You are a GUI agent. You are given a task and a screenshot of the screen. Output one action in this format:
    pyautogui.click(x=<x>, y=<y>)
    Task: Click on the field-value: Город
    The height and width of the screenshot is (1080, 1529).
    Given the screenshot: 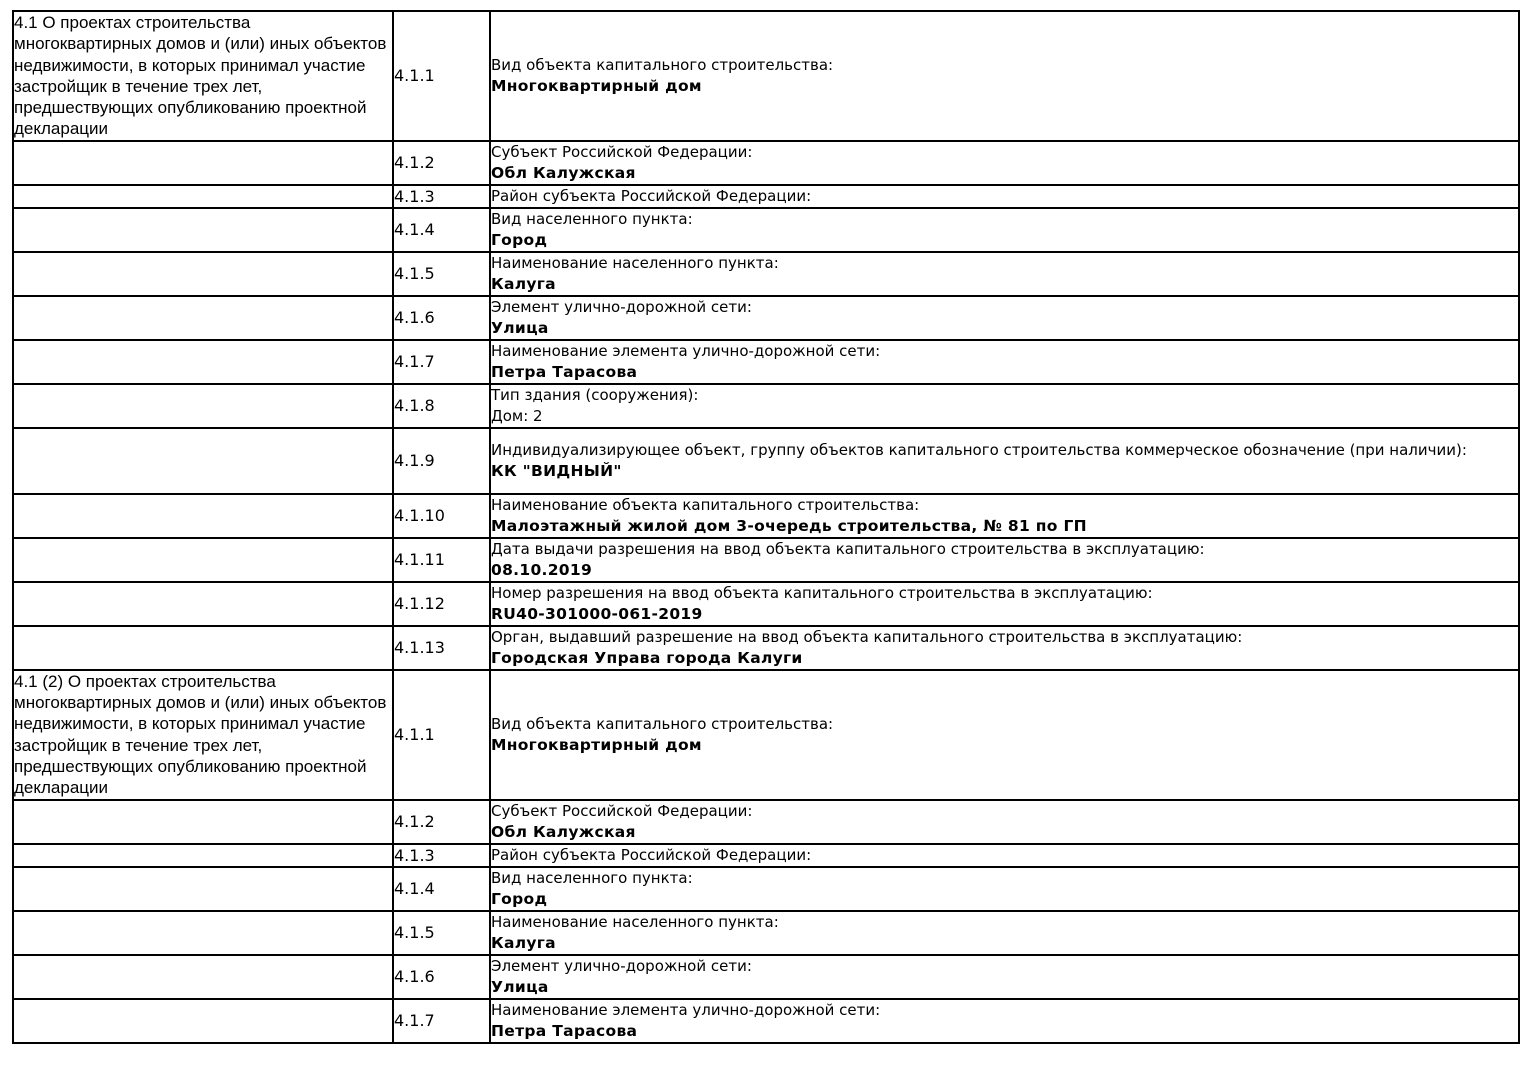 What is the action you would take?
    pyautogui.click(x=519, y=239)
    